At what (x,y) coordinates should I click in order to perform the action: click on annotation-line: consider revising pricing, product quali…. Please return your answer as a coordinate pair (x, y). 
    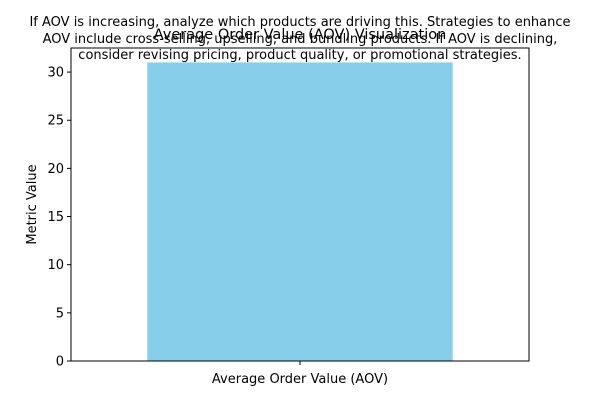
    Looking at the image, I should click on (299, 55).